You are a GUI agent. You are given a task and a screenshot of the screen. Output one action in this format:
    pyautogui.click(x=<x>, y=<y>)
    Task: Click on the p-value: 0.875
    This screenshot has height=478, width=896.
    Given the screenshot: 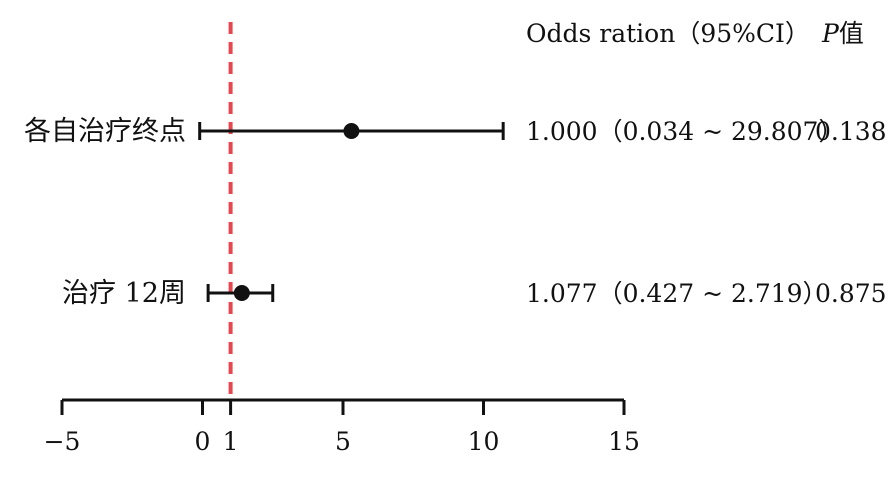 What is the action you would take?
    pyautogui.click(x=851, y=293)
    